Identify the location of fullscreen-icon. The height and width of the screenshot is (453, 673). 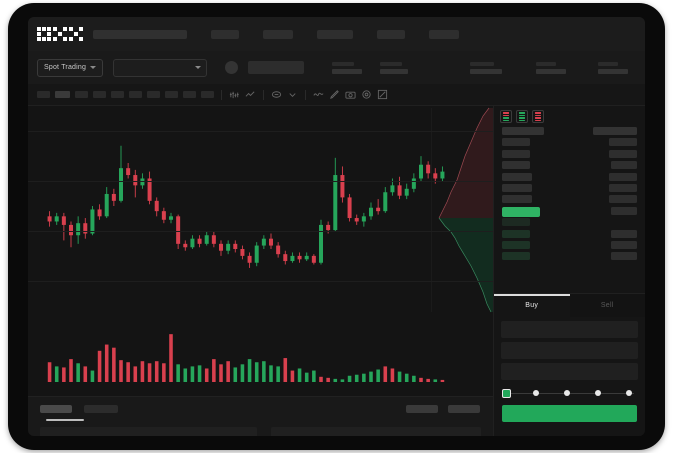
(382, 94).